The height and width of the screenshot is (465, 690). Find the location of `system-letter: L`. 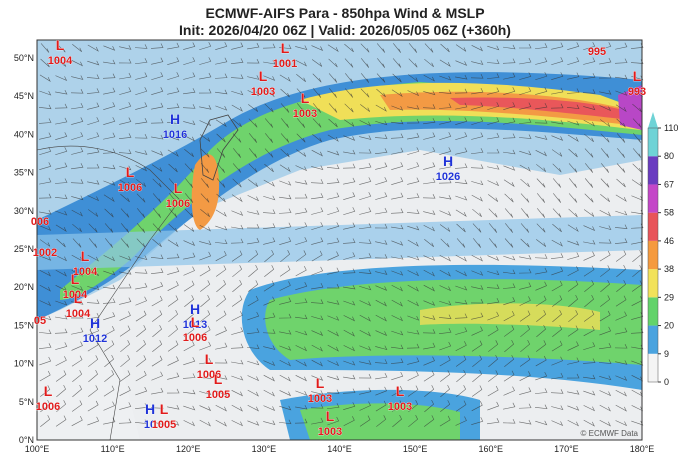

system-letter: L is located at coordinates (178, 188).